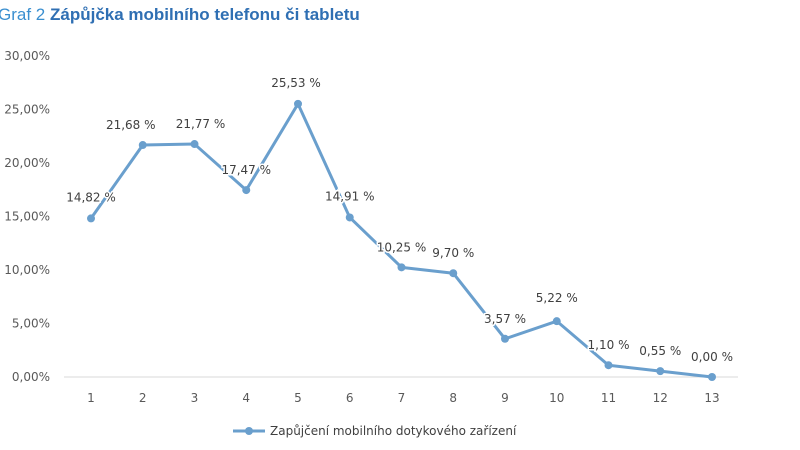 The height and width of the screenshot is (450, 800). Describe the element at coordinates (27, 270) in the screenshot. I see `y-tick-label: 10,00%` at that location.